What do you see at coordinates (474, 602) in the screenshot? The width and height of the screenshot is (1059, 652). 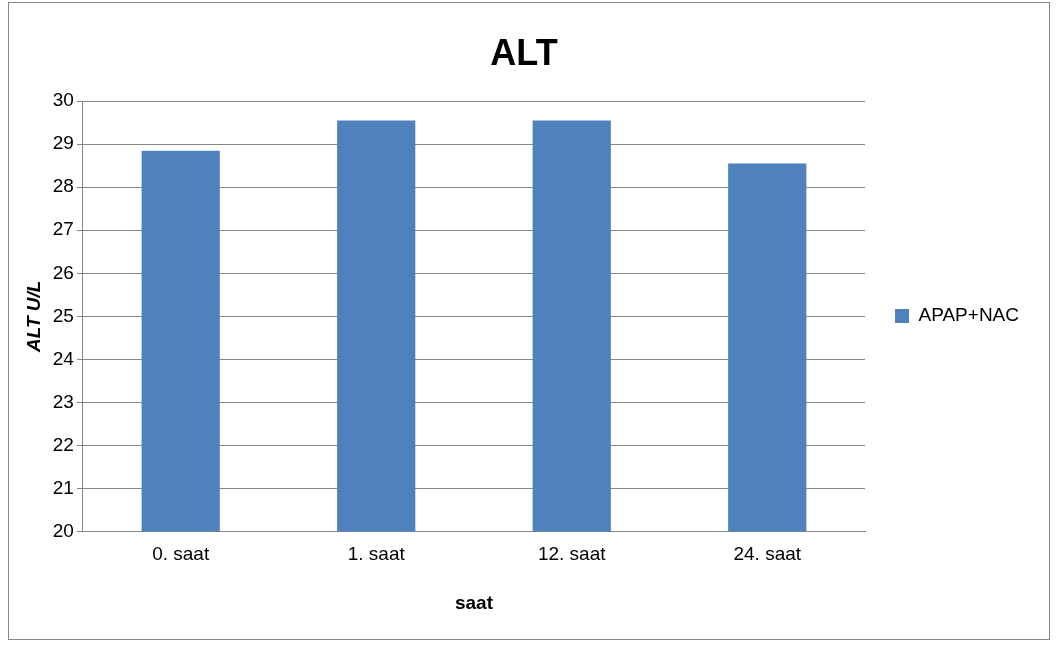 I see `x-axis-title: saat` at bounding box center [474, 602].